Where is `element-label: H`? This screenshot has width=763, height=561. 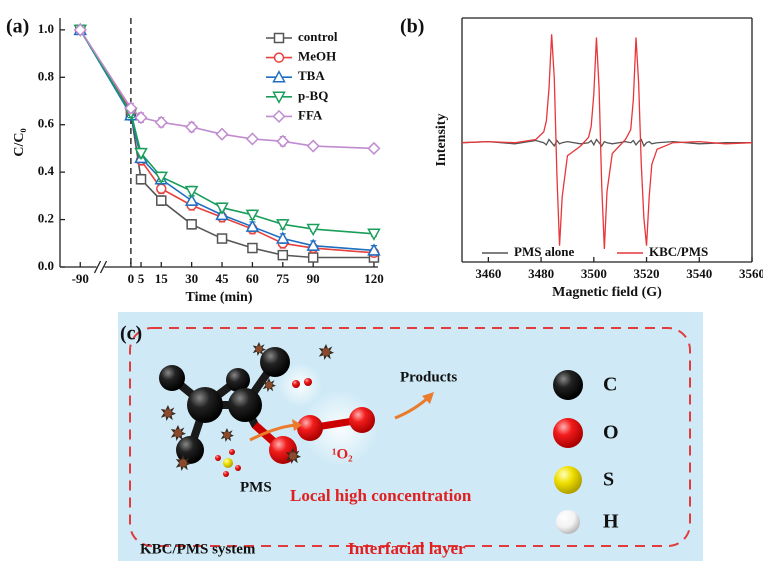 element-label: H is located at coordinates (611, 522).